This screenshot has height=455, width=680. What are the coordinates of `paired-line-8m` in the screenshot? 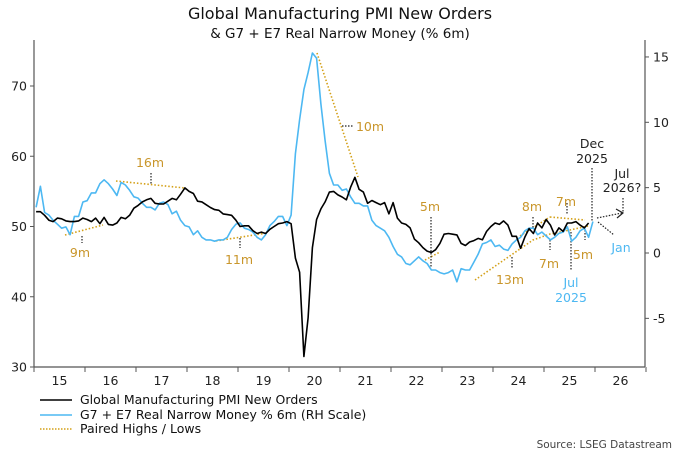 It's located at (535, 226).